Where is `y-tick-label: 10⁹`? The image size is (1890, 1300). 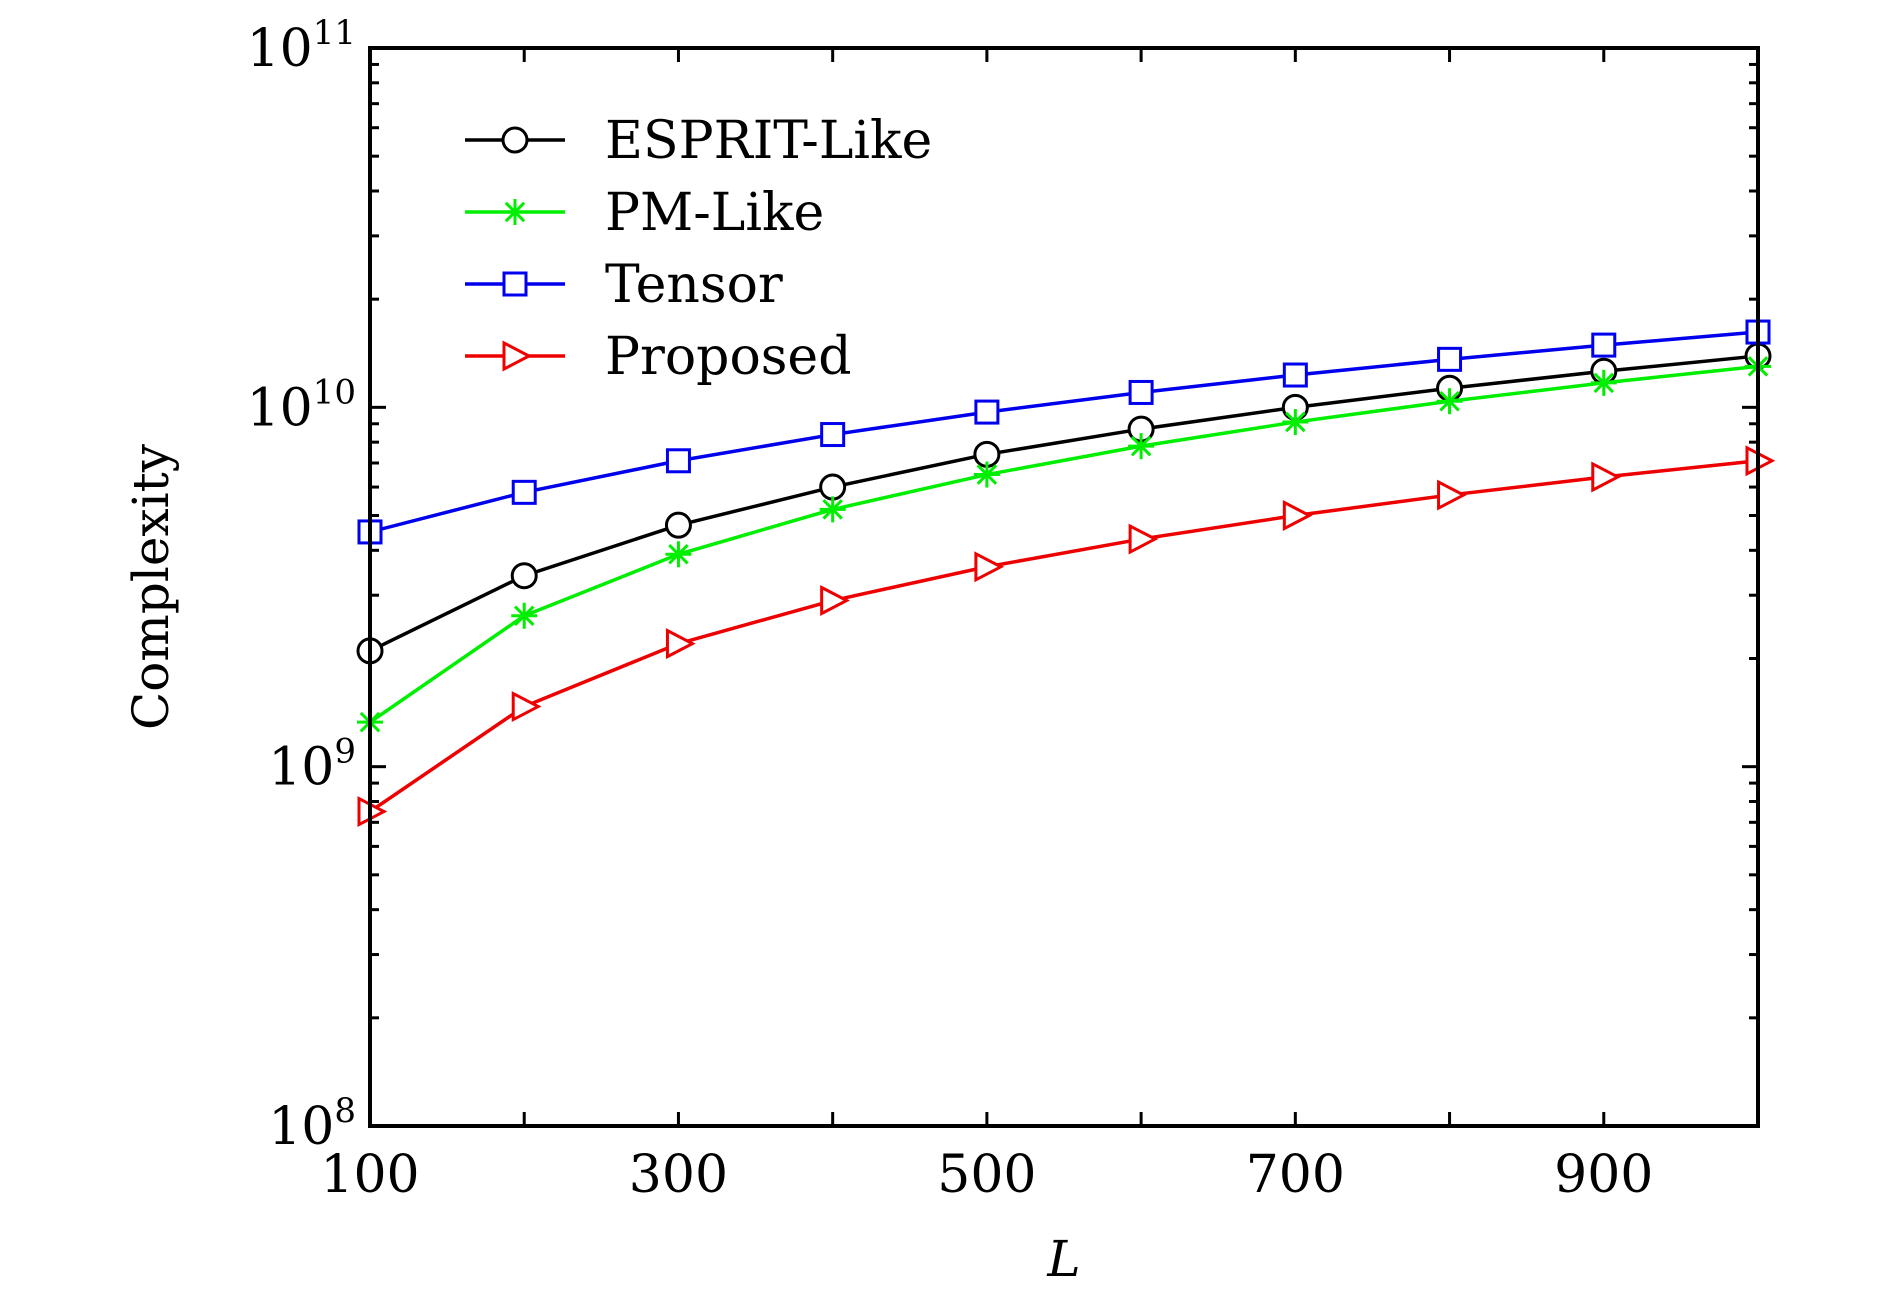
y-tick-label: 10⁹ is located at coordinates (312, 765).